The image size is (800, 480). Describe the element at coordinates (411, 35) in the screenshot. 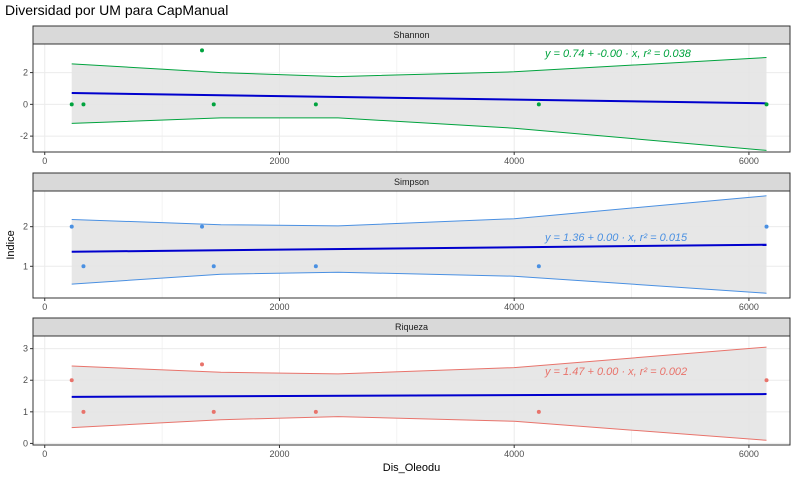

I see `facet-strip-label: Shannon` at that location.